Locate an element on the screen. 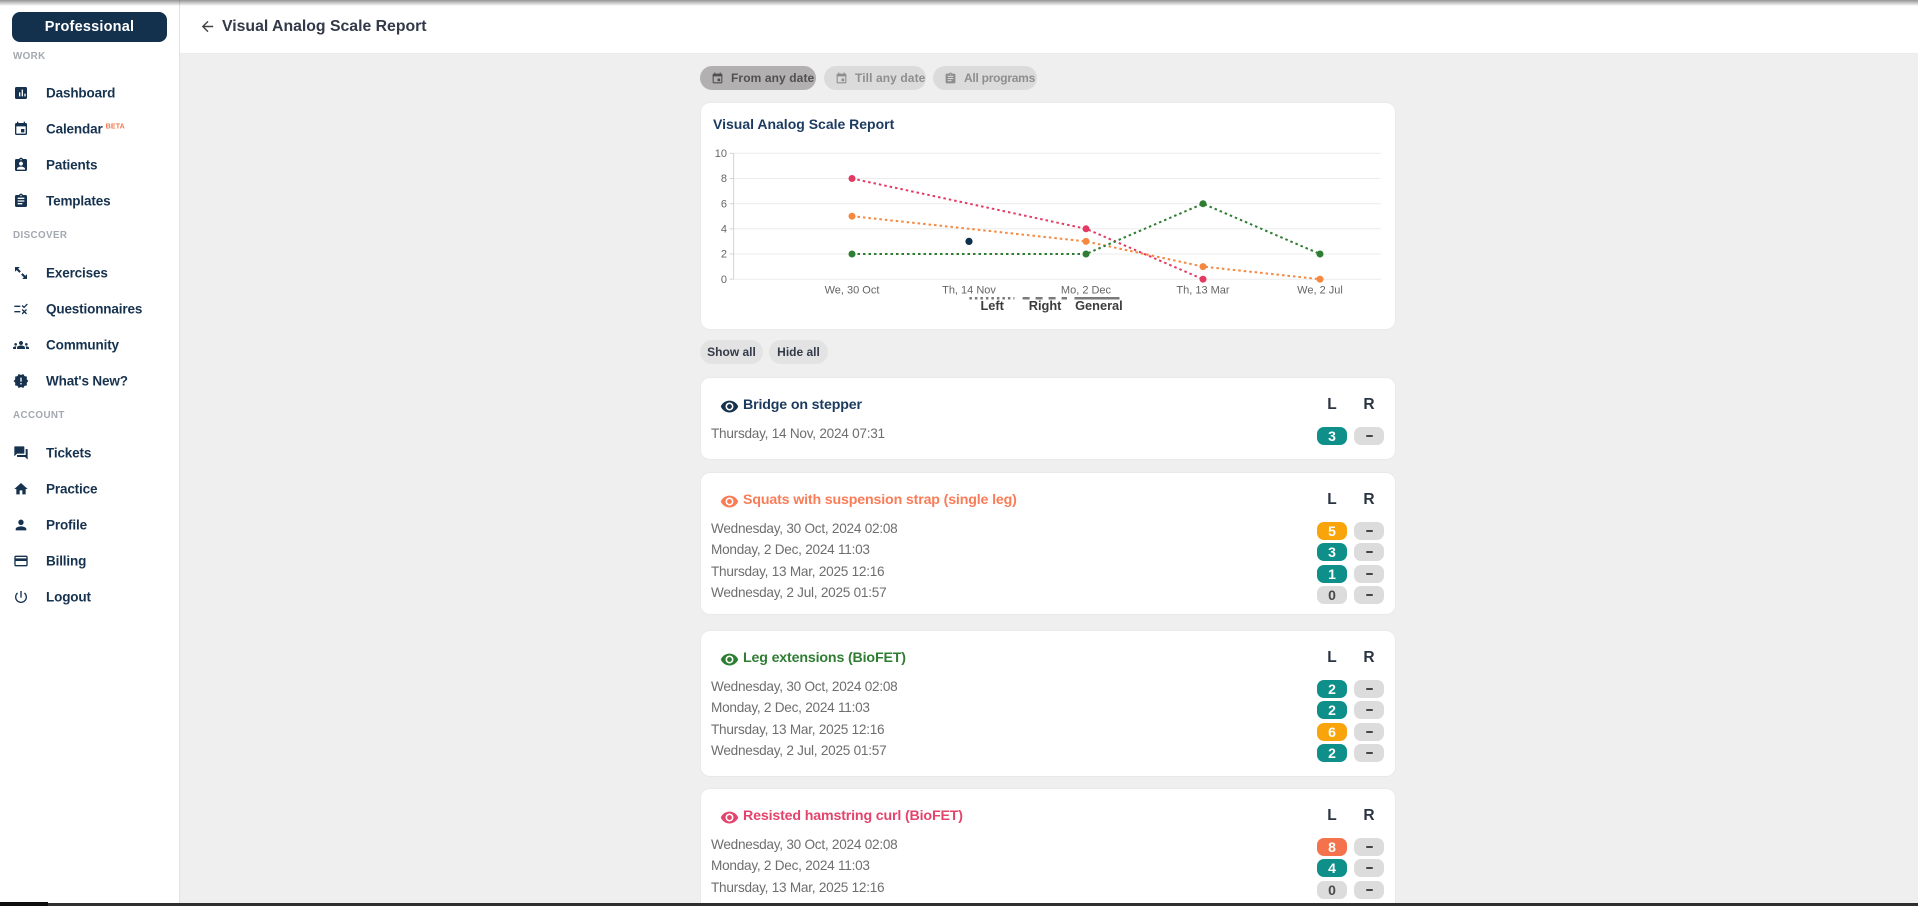  svg-text: Left is located at coordinates (992, 305).